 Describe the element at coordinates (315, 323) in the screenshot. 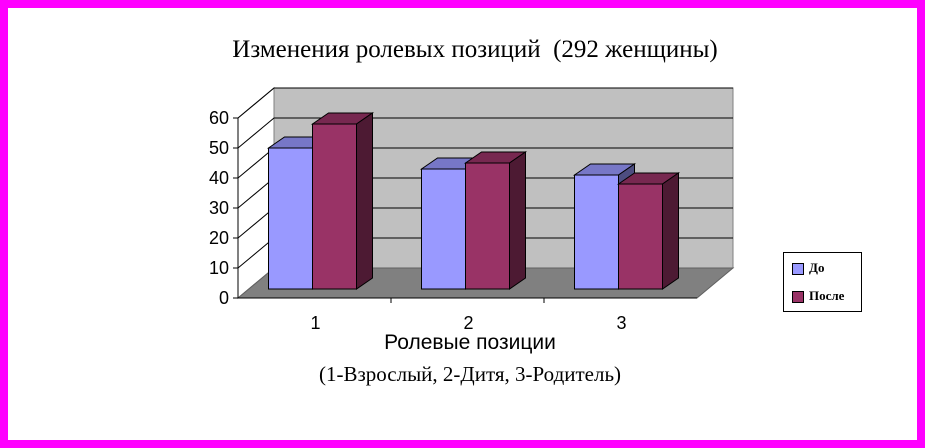

I see `x-tick-label: 1` at that location.